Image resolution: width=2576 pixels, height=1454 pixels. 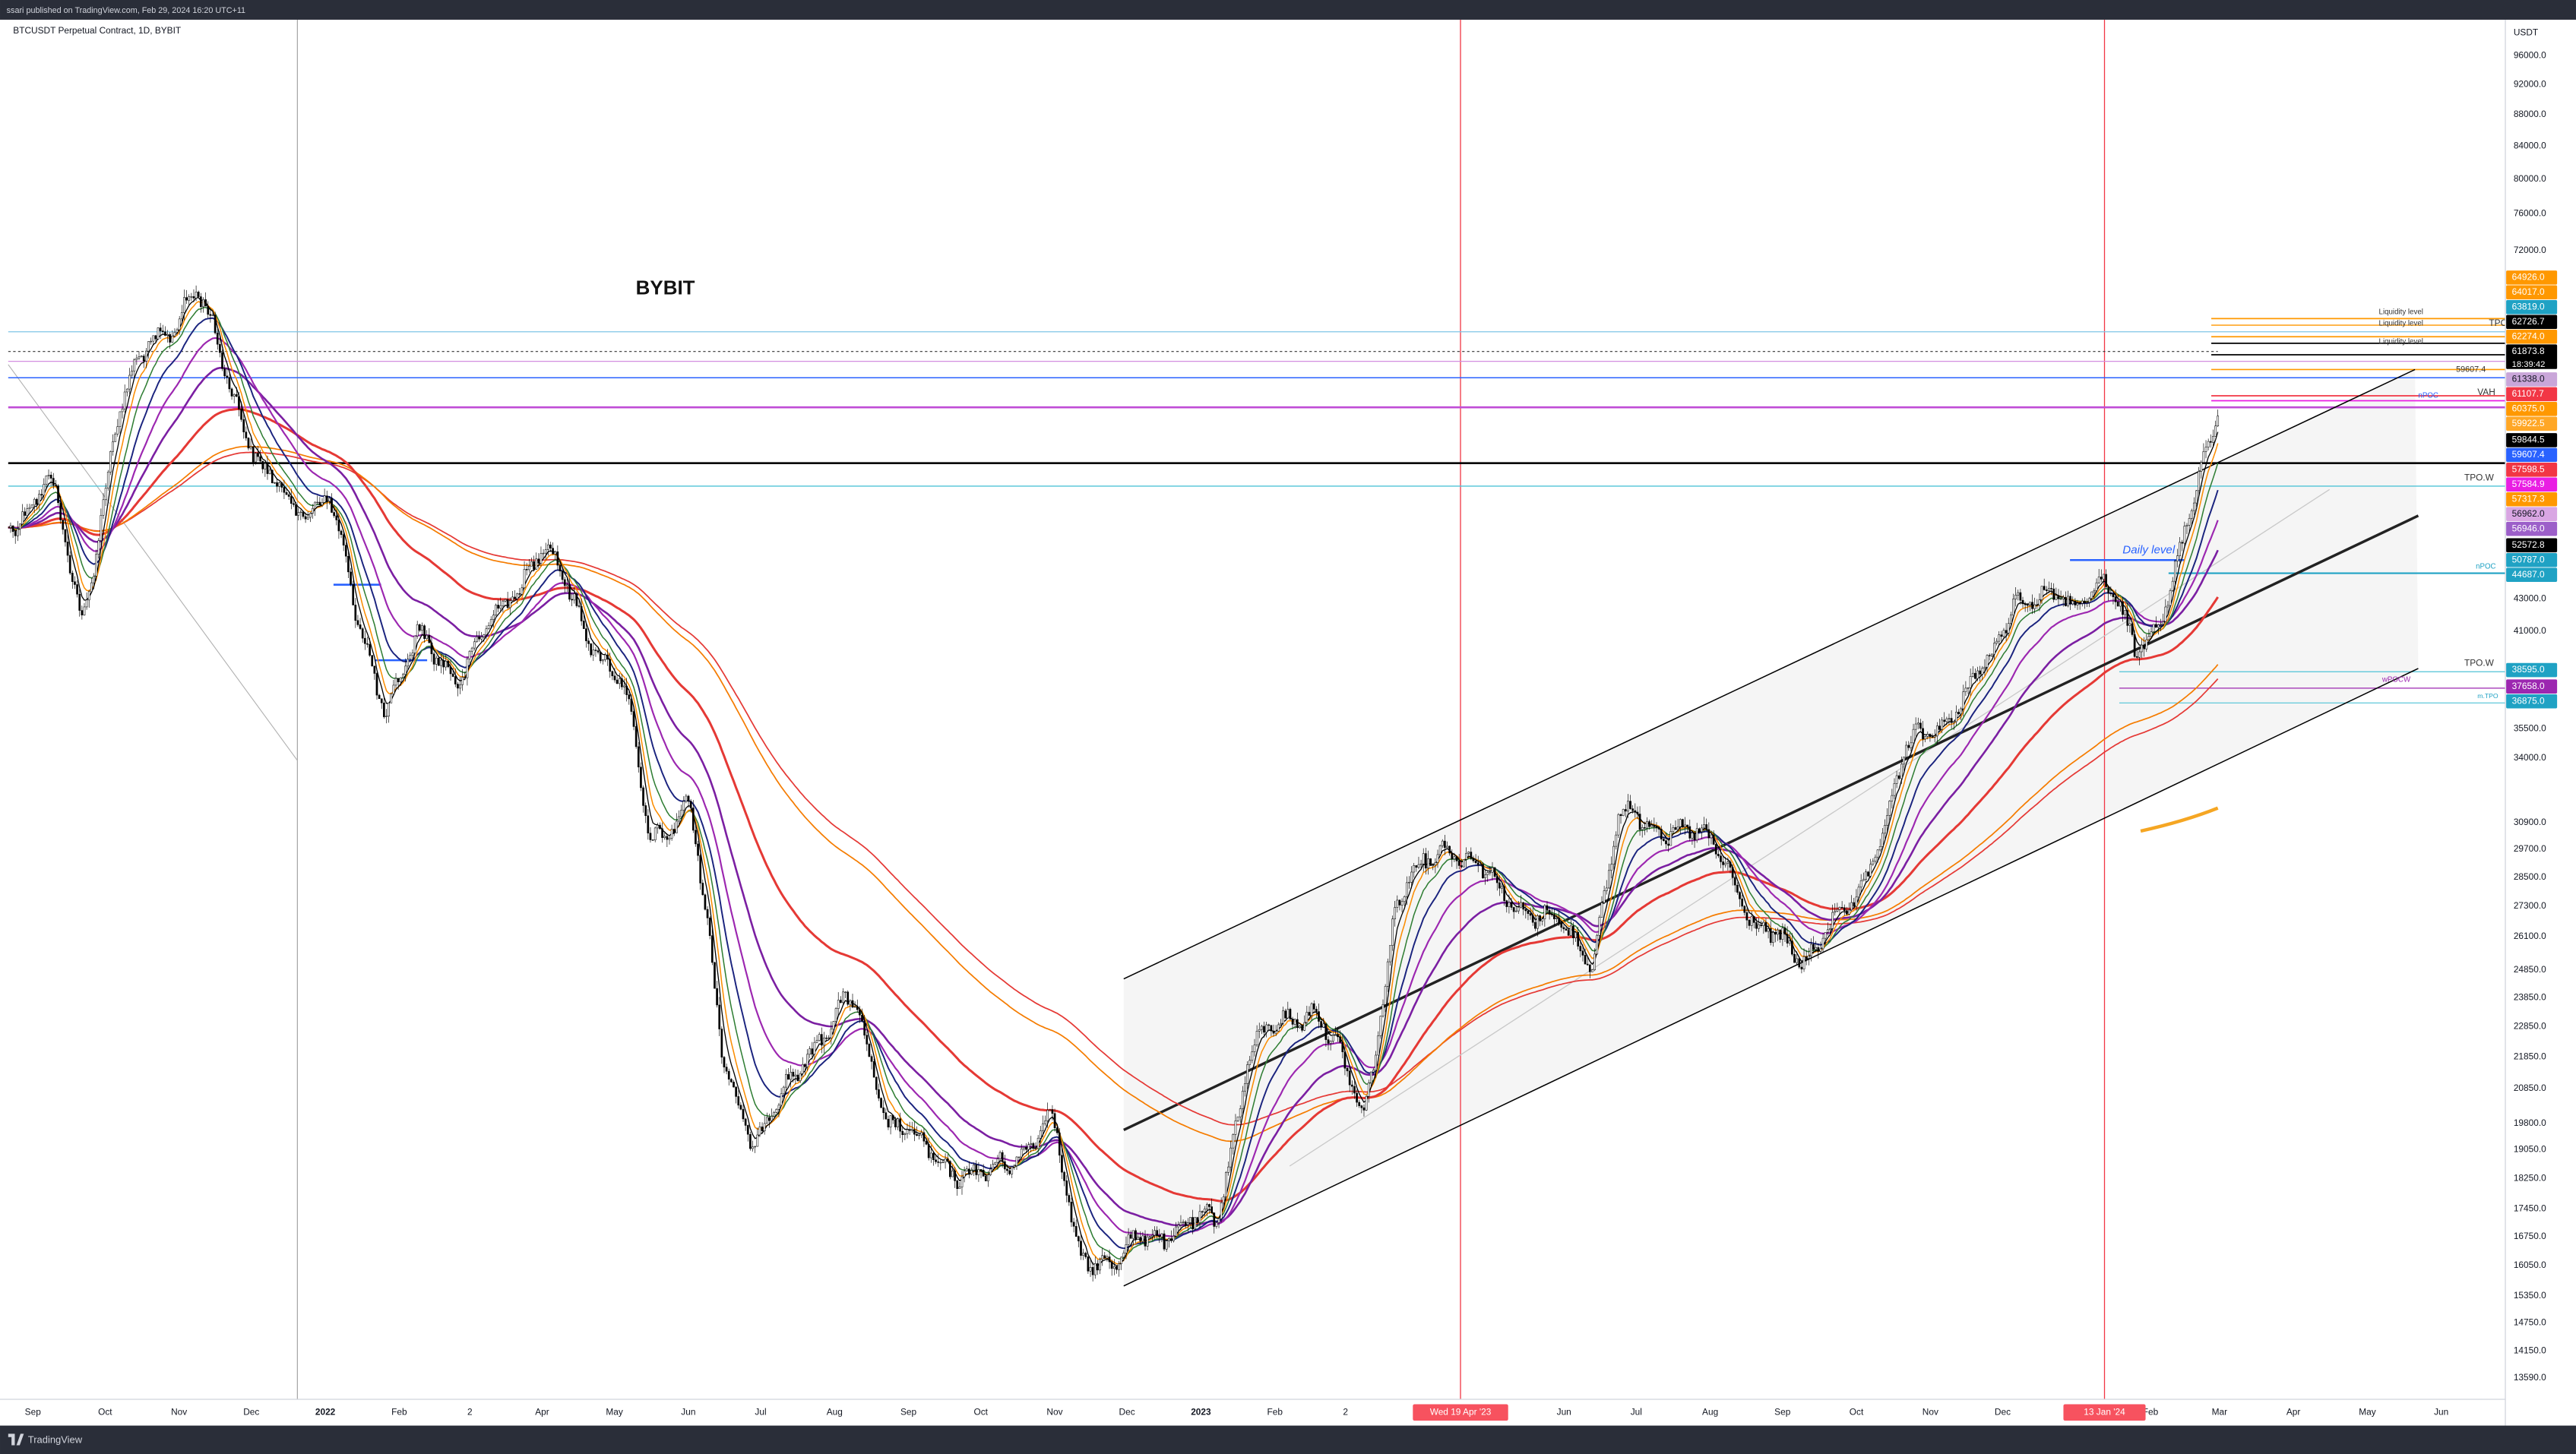 What do you see at coordinates (2151, 1411) in the screenshot?
I see `time-label: Feb` at bounding box center [2151, 1411].